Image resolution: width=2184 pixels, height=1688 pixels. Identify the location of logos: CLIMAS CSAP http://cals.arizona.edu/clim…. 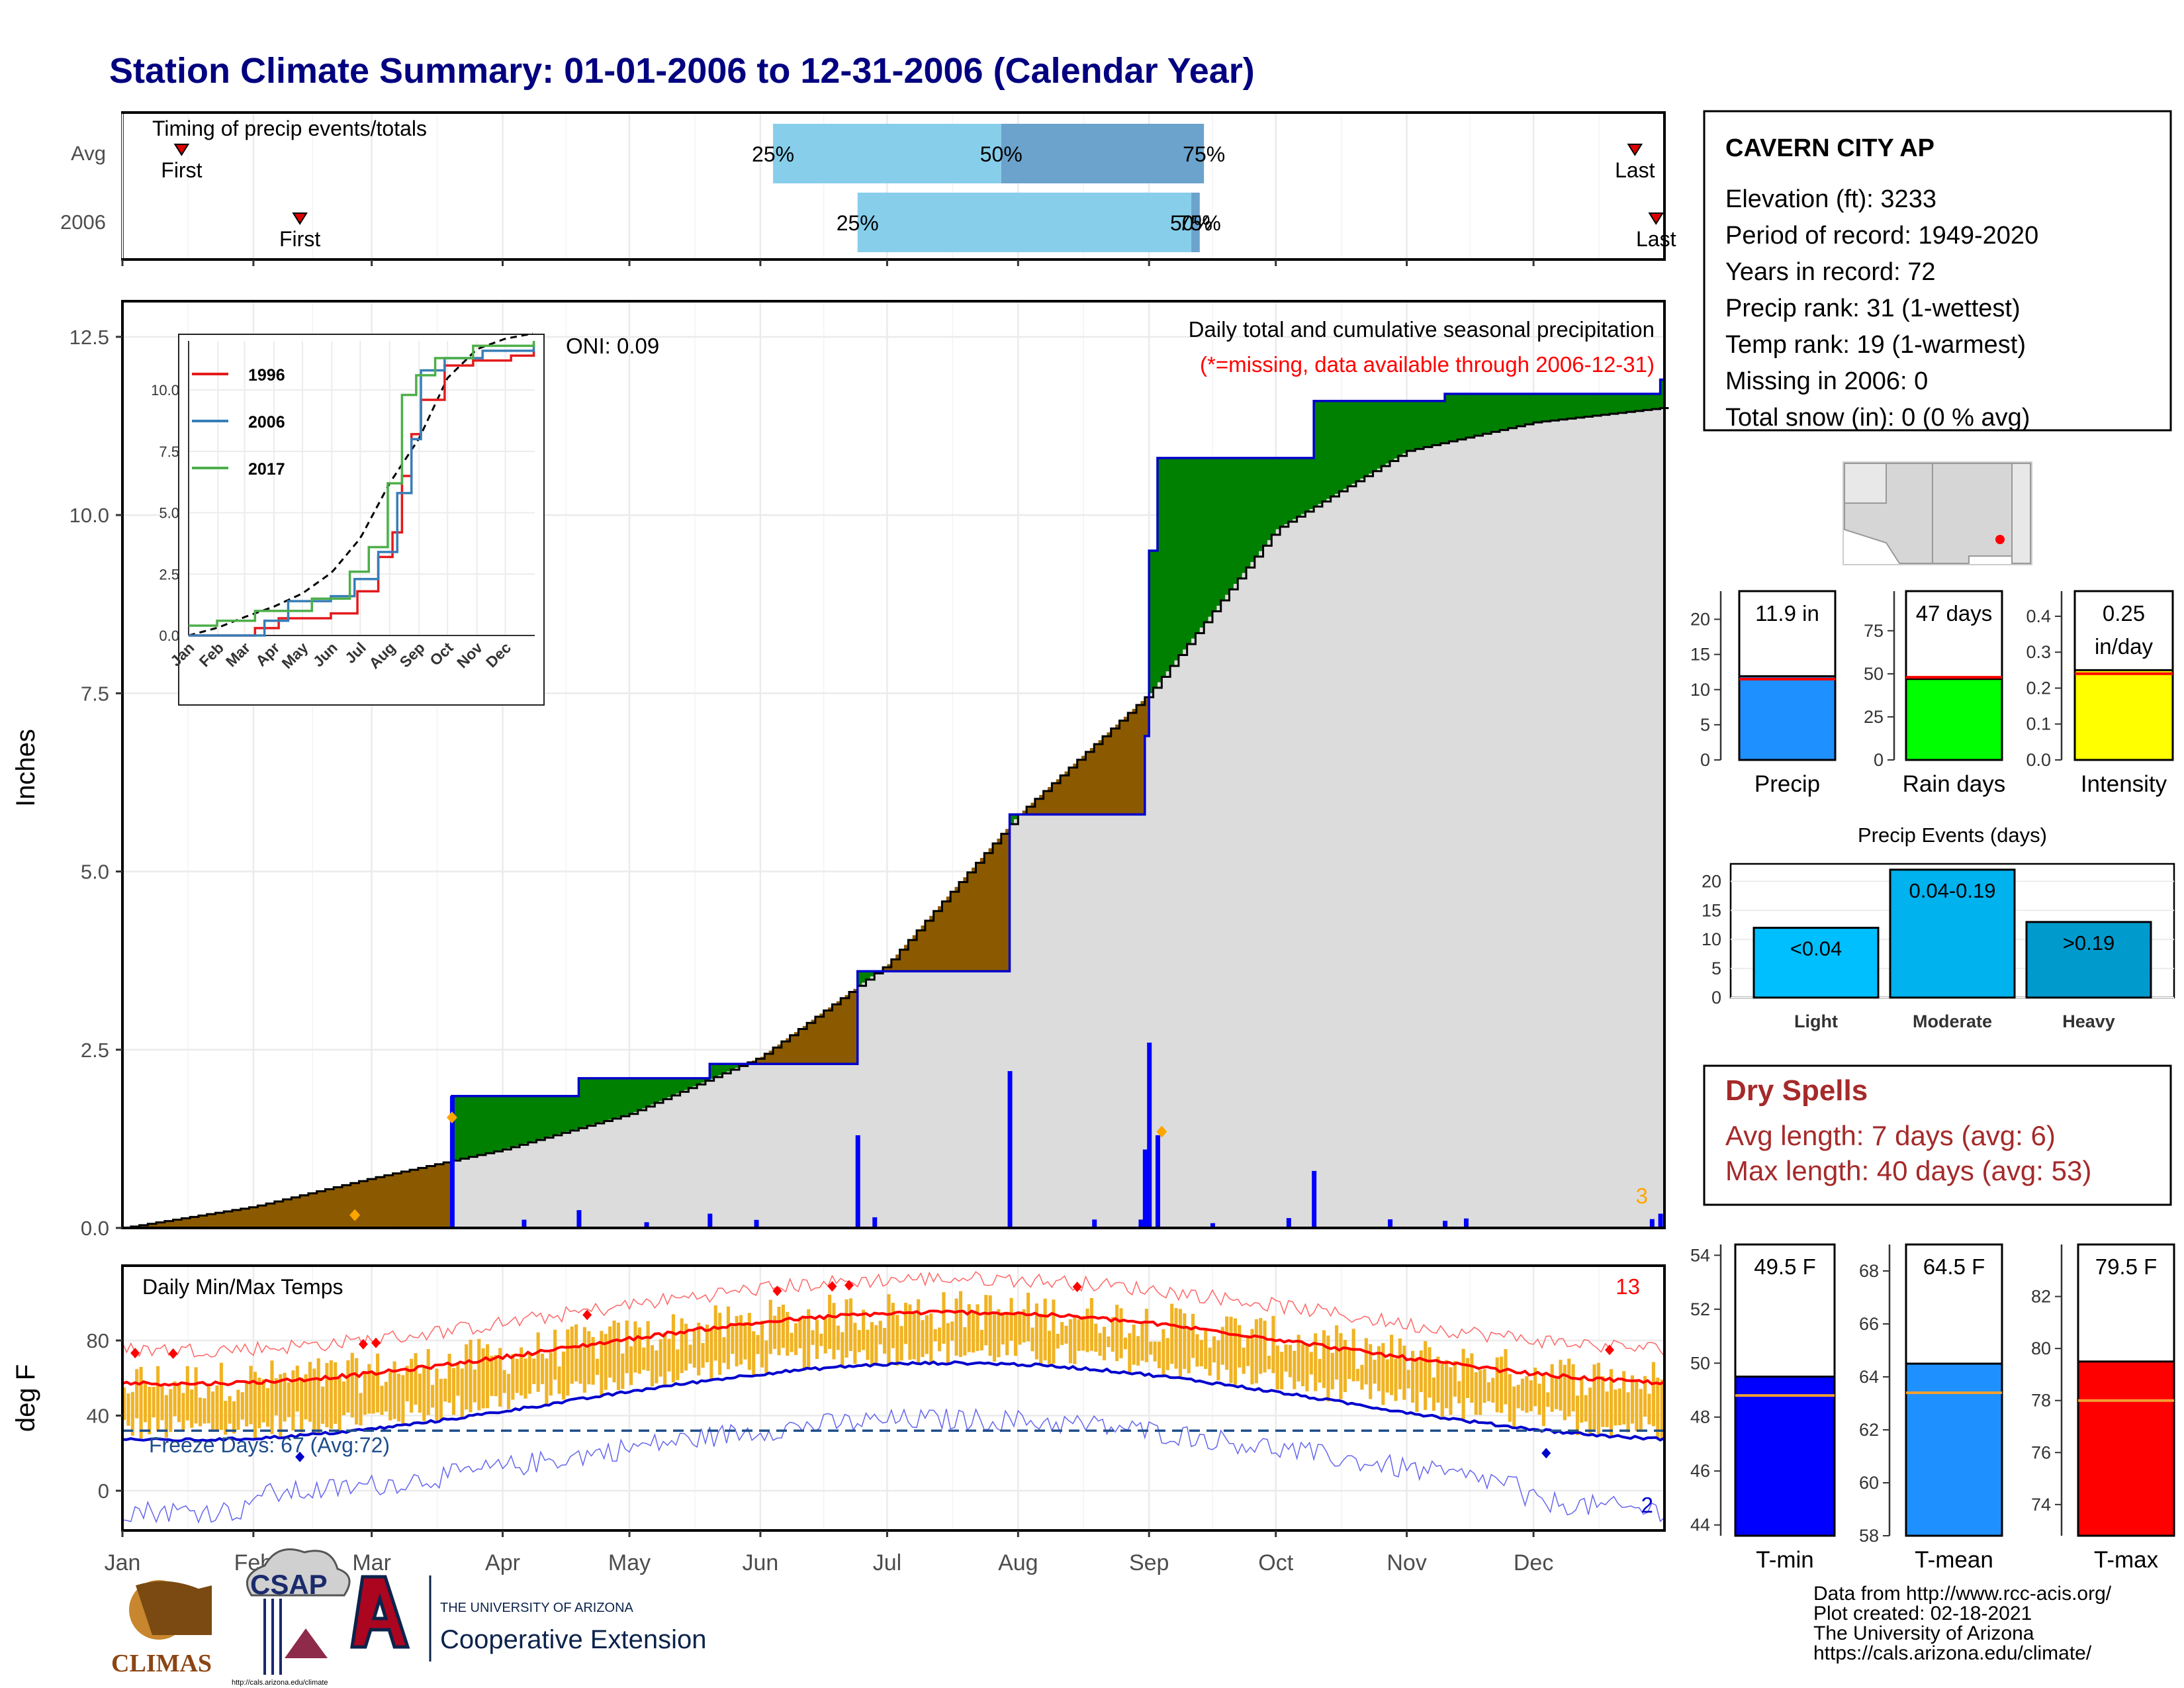
(408, 1617).